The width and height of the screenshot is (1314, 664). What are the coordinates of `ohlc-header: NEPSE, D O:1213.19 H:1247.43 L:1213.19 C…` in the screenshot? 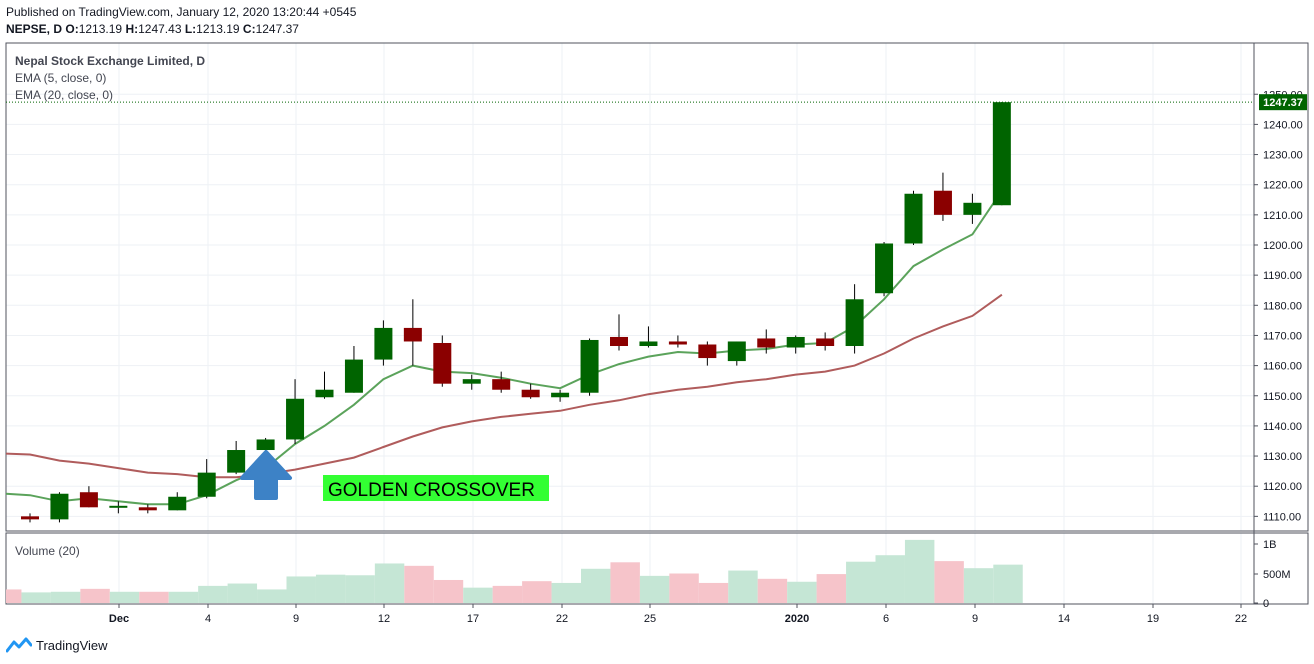 It's located at (152, 29).